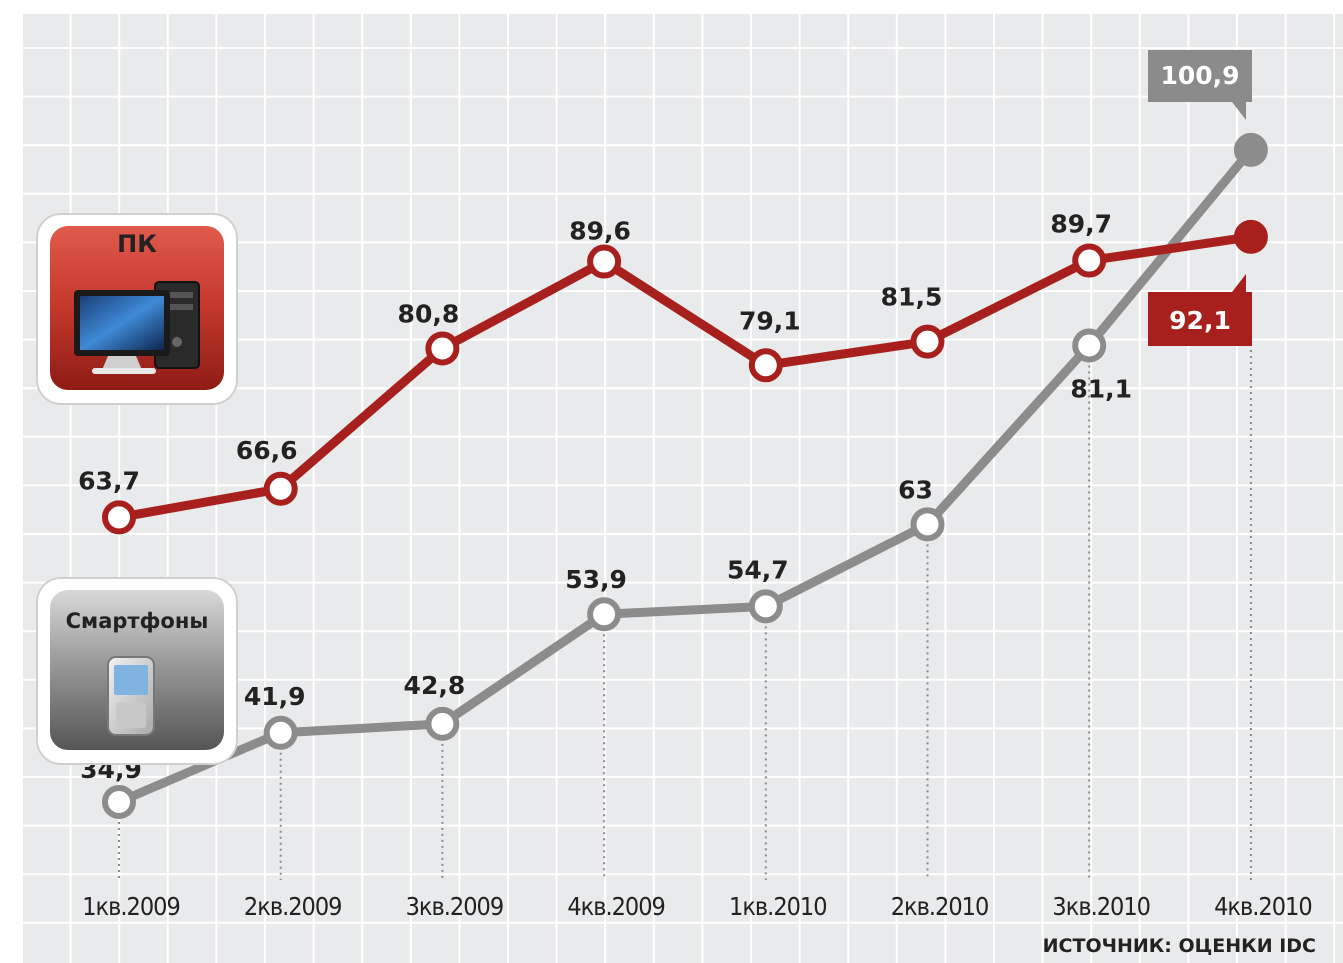 This screenshot has width=1343, height=963. I want to click on pc-data-label: 89,7, so click(1081, 224).